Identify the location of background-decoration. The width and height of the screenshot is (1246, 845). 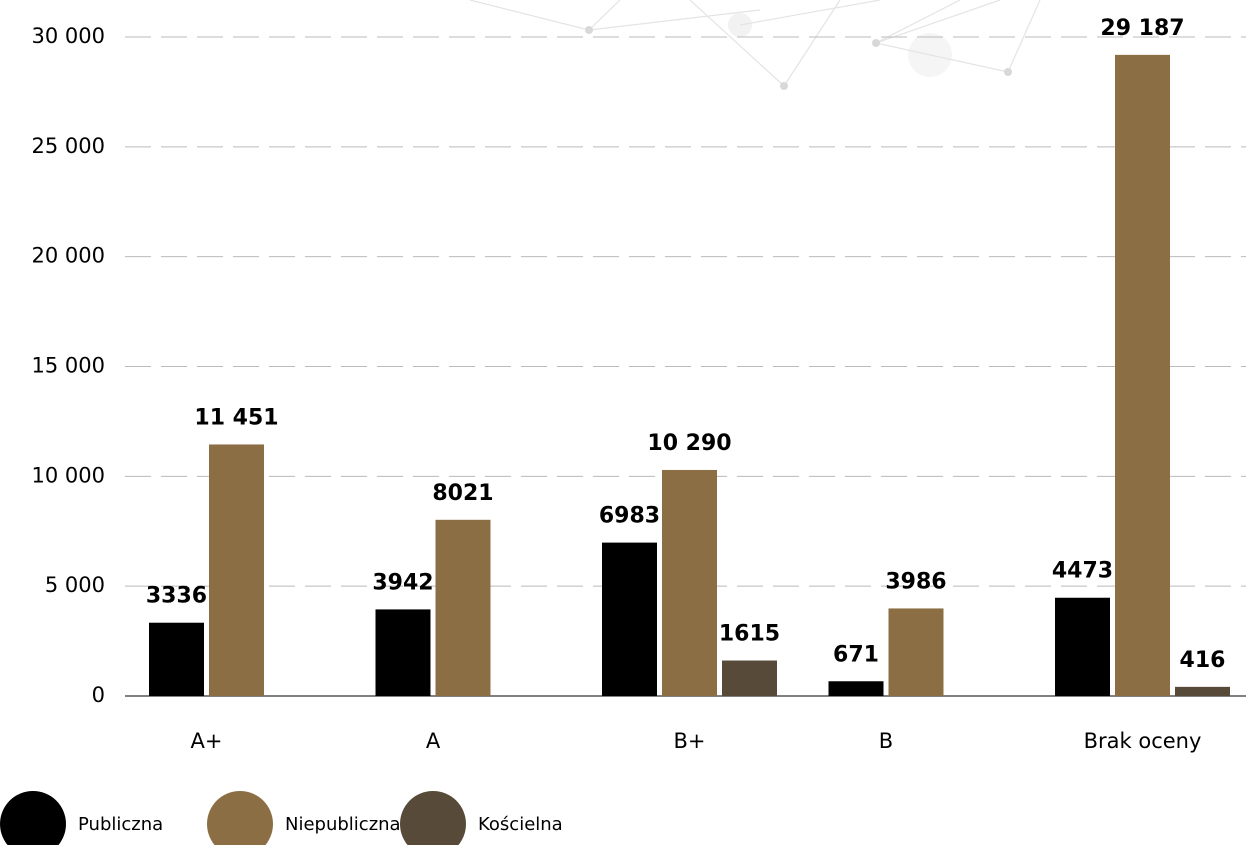
(755, 45).